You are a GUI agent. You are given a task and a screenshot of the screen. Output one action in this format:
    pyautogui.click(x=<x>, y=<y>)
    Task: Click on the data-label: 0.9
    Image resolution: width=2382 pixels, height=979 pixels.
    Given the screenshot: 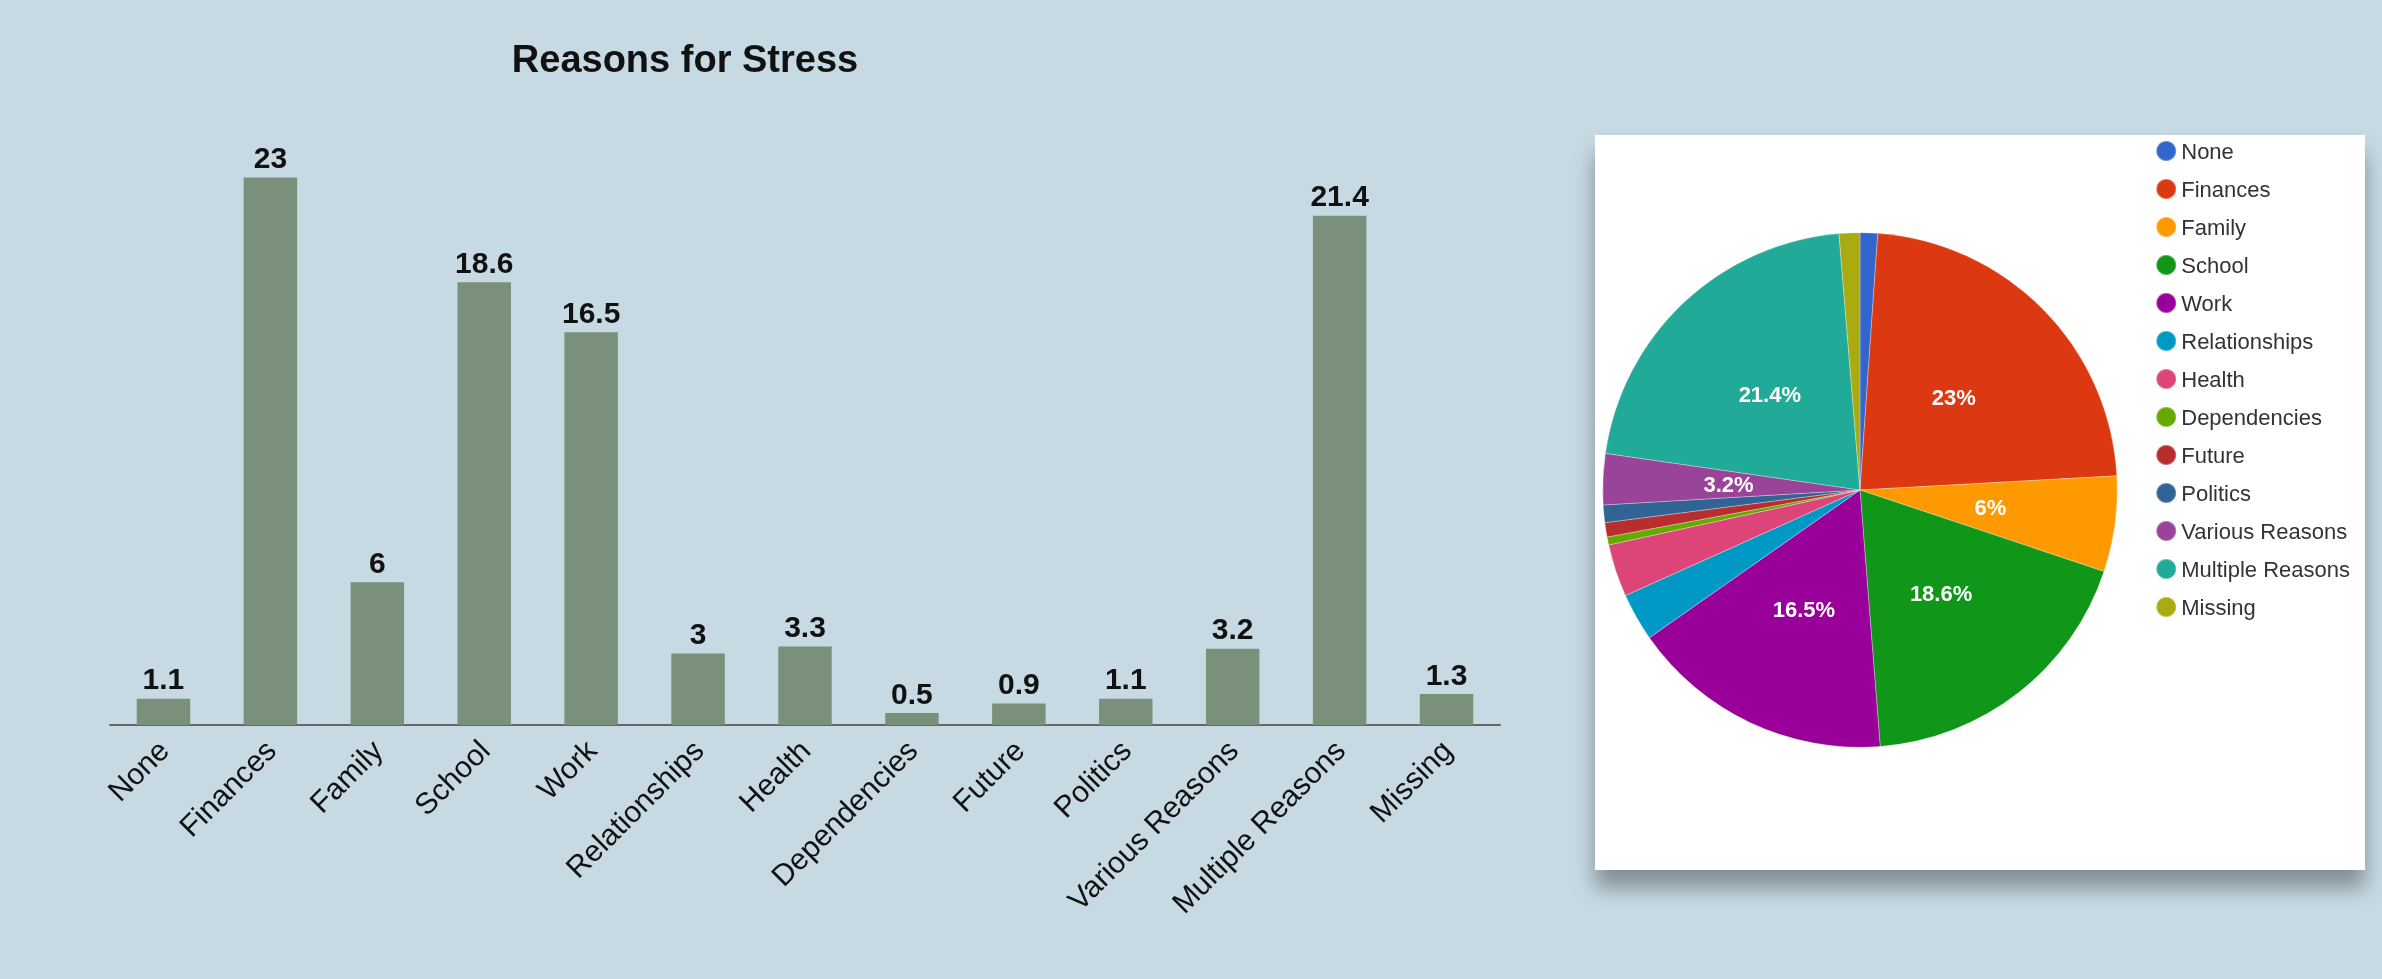 What is the action you would take?
    pyautogui.click(x=1018, y=684)
    